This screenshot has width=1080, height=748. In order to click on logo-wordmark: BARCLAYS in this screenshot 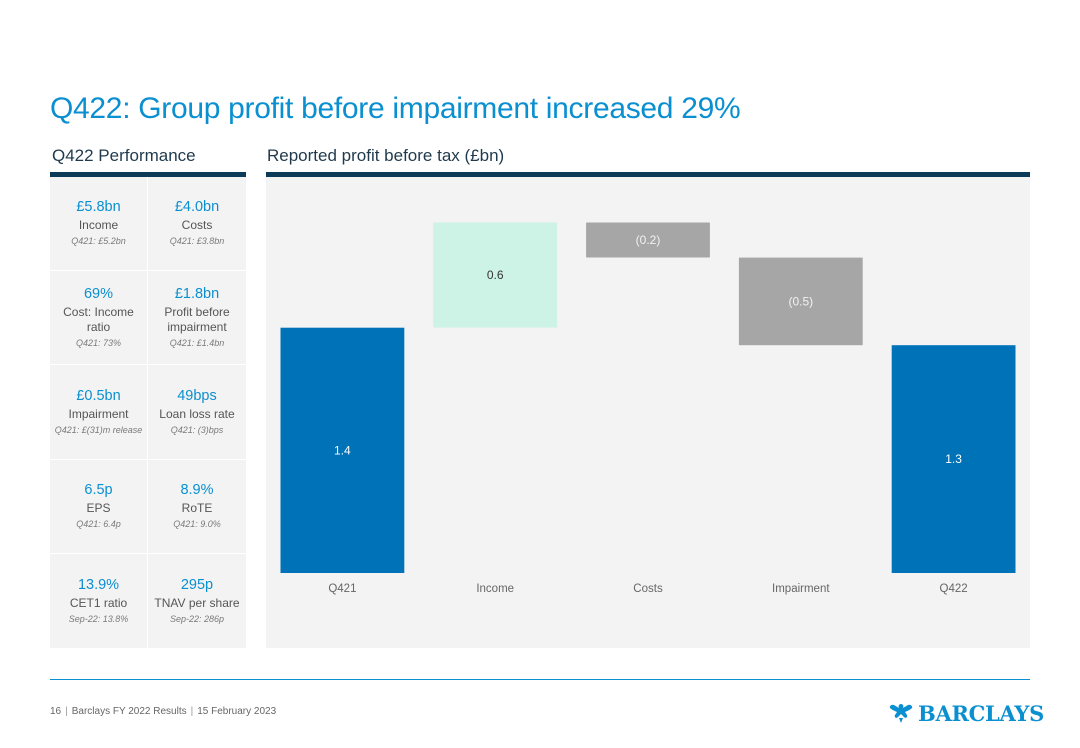, I will do `click(981, 713)`.